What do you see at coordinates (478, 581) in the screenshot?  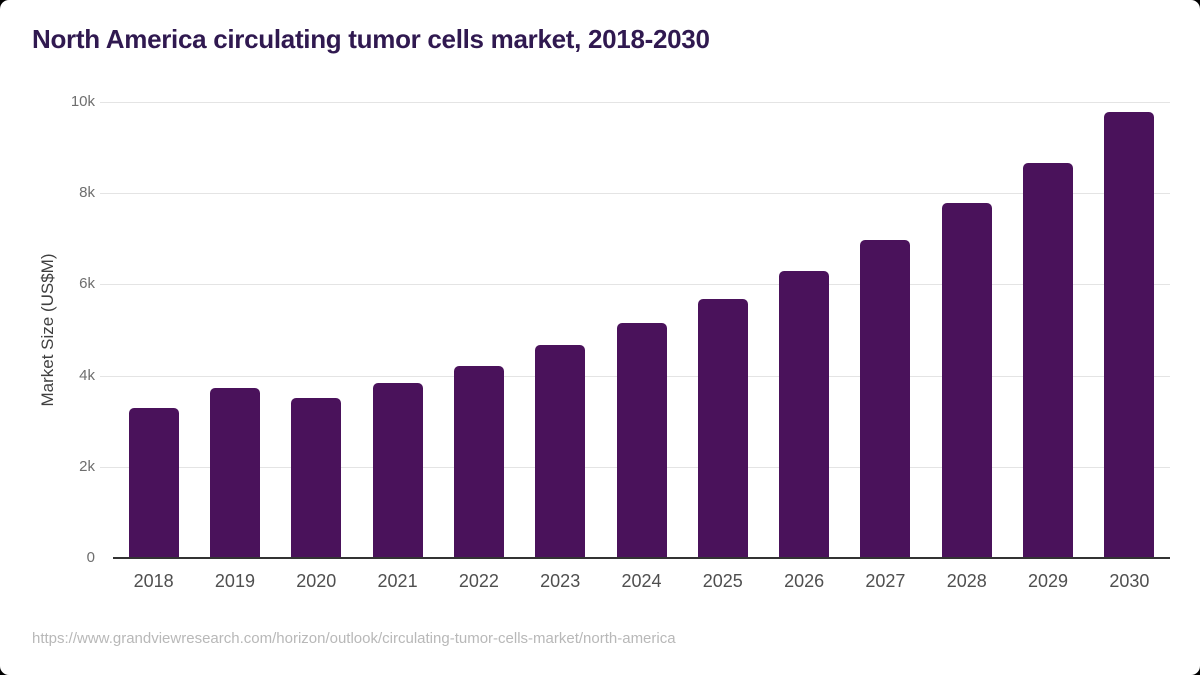 I see `x-tick-label-2022: 2022` at bounding box center [478, 581].